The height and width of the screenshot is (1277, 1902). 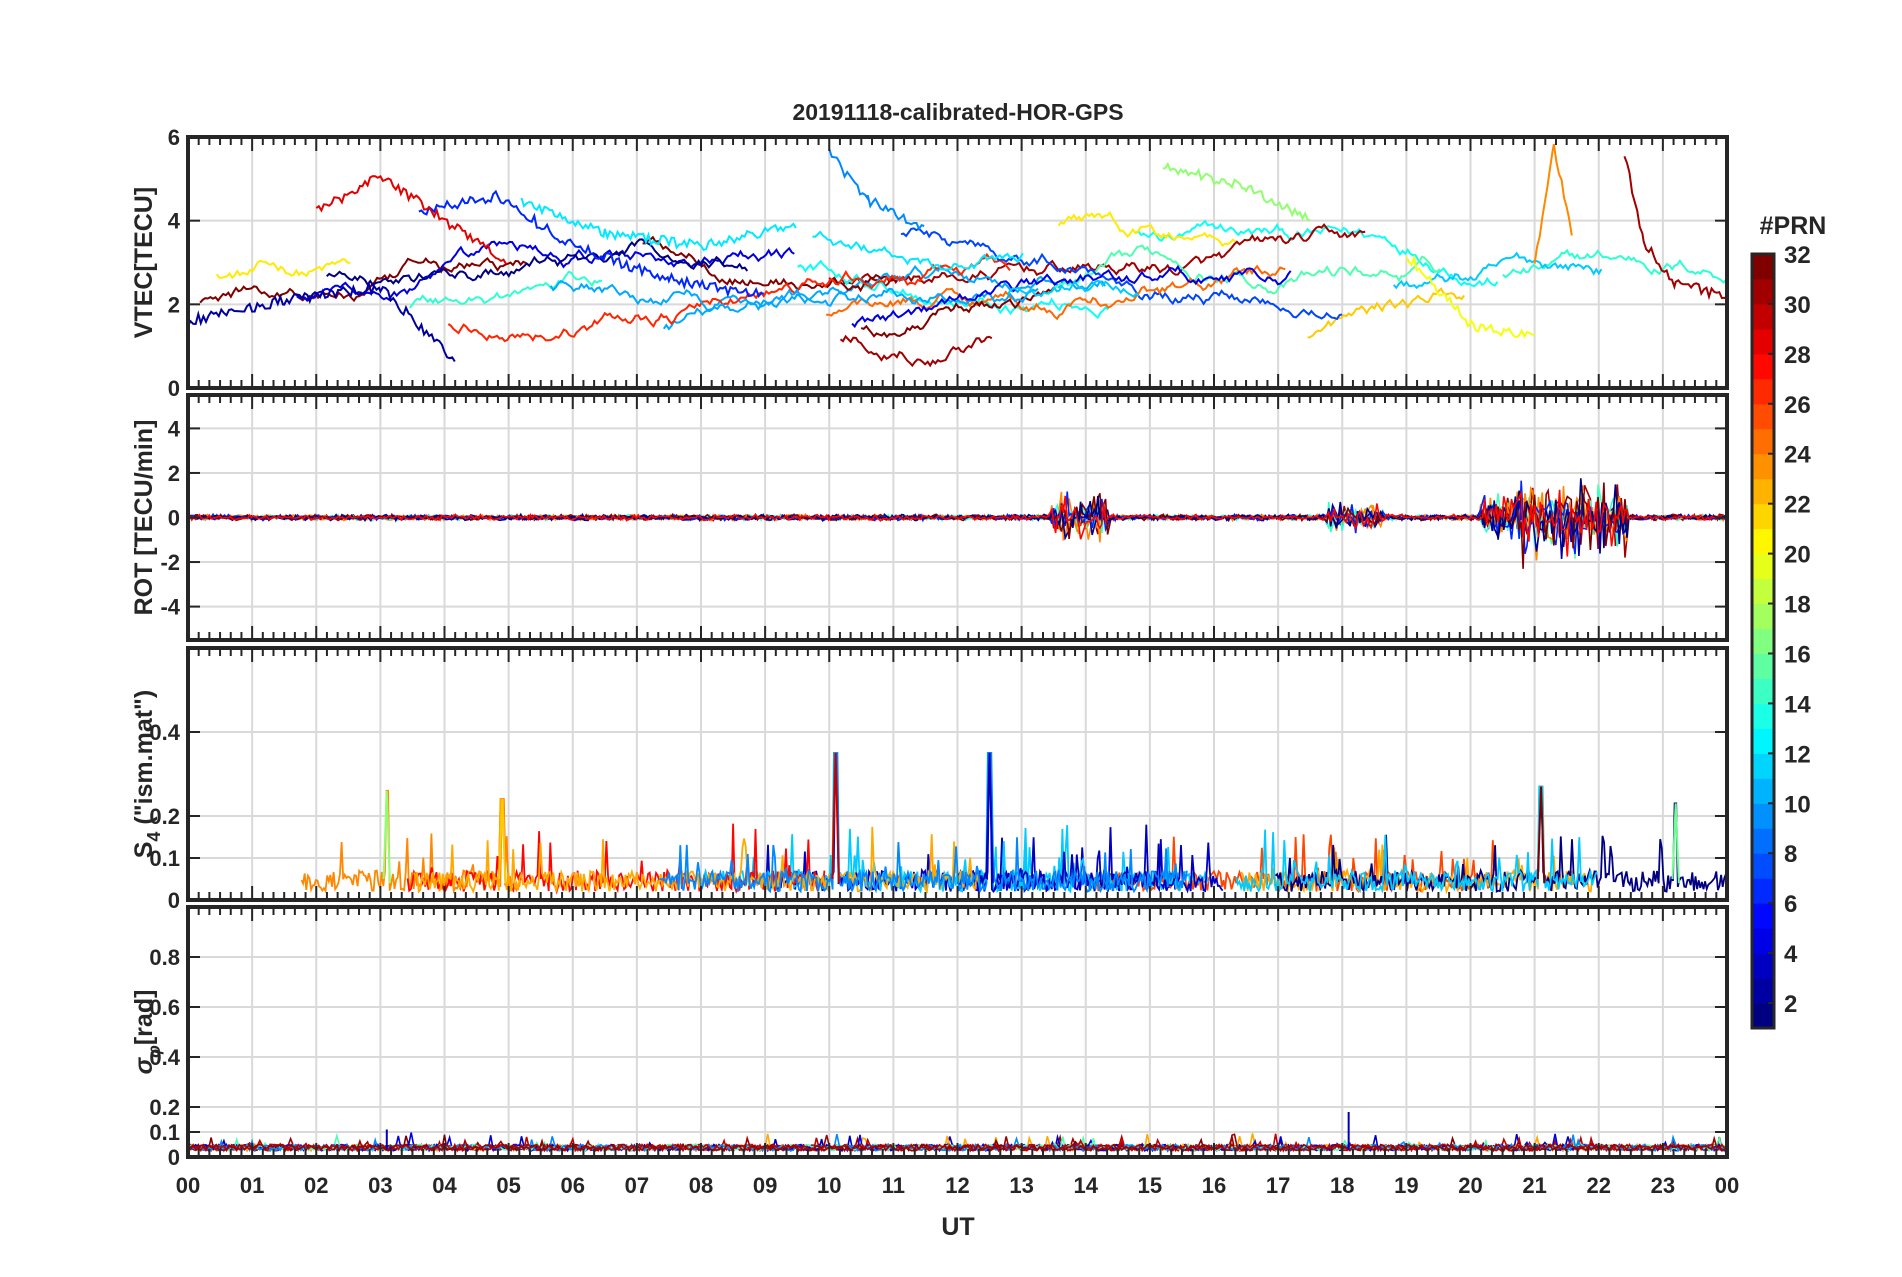 What do you see at coordinates (1797, 704) in the screenshot?
I see `colorbar-tick-label: 14` at bounding box center [1797, 704].